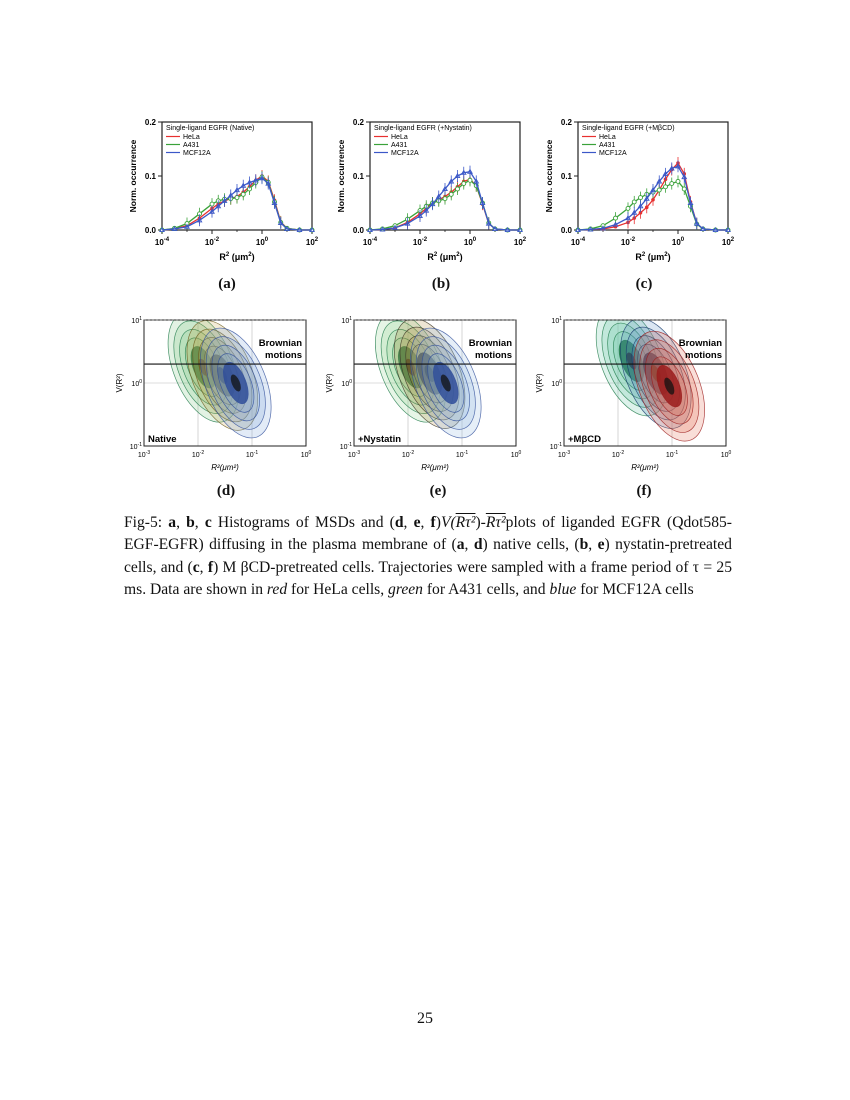  What do you see at coordinates (703, 355) in the screenshot?
I see `brownian-annotation-line2: motions` at bounding box center [703, 355].